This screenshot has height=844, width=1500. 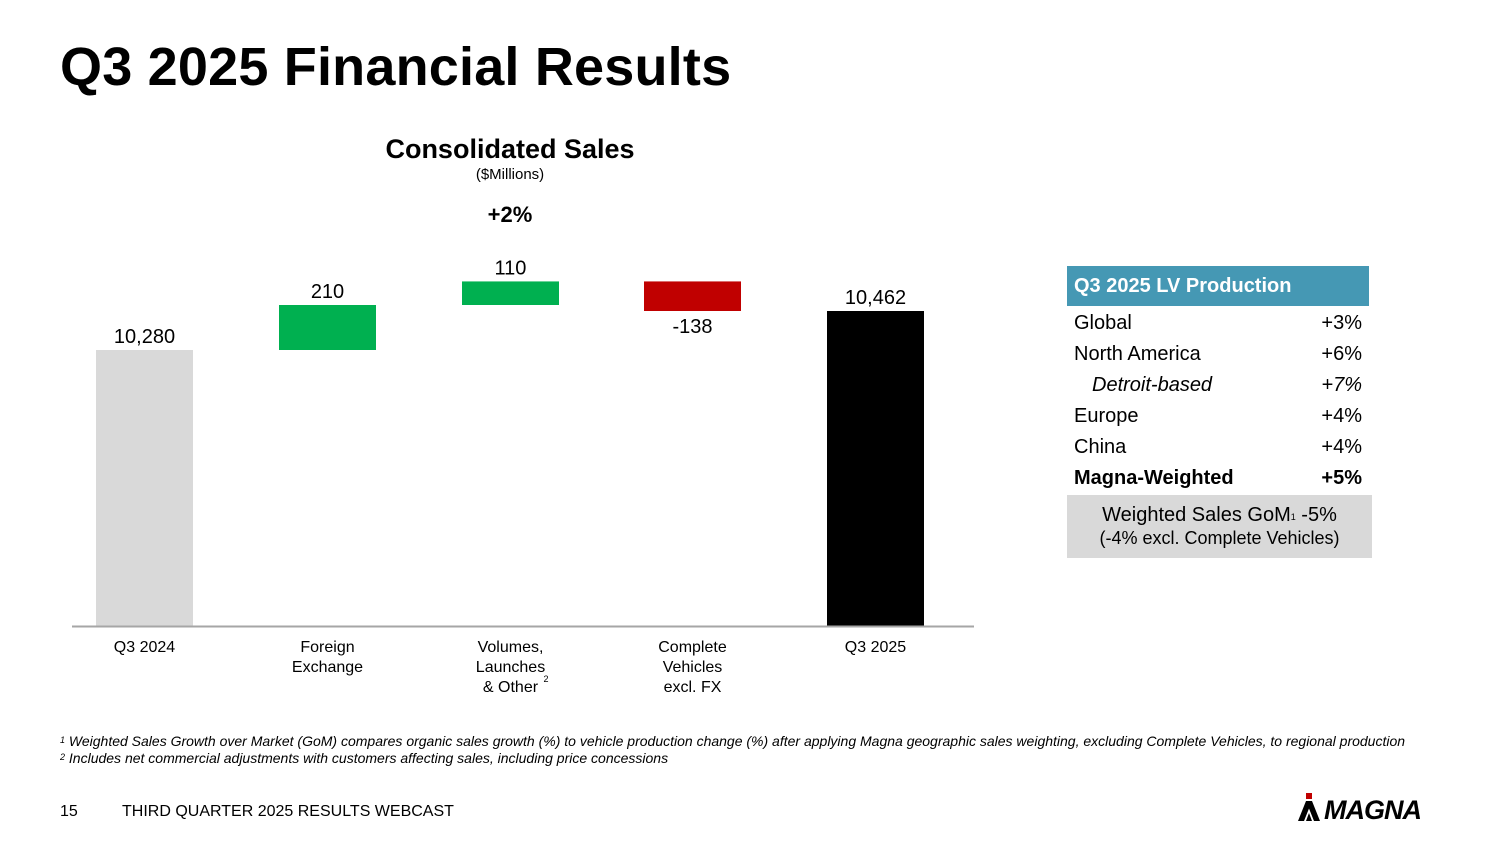 What do you see at coordinates (327, 292) in the screenshot?
I see `bar-value-label: 210` at bounding box center [327, 292].